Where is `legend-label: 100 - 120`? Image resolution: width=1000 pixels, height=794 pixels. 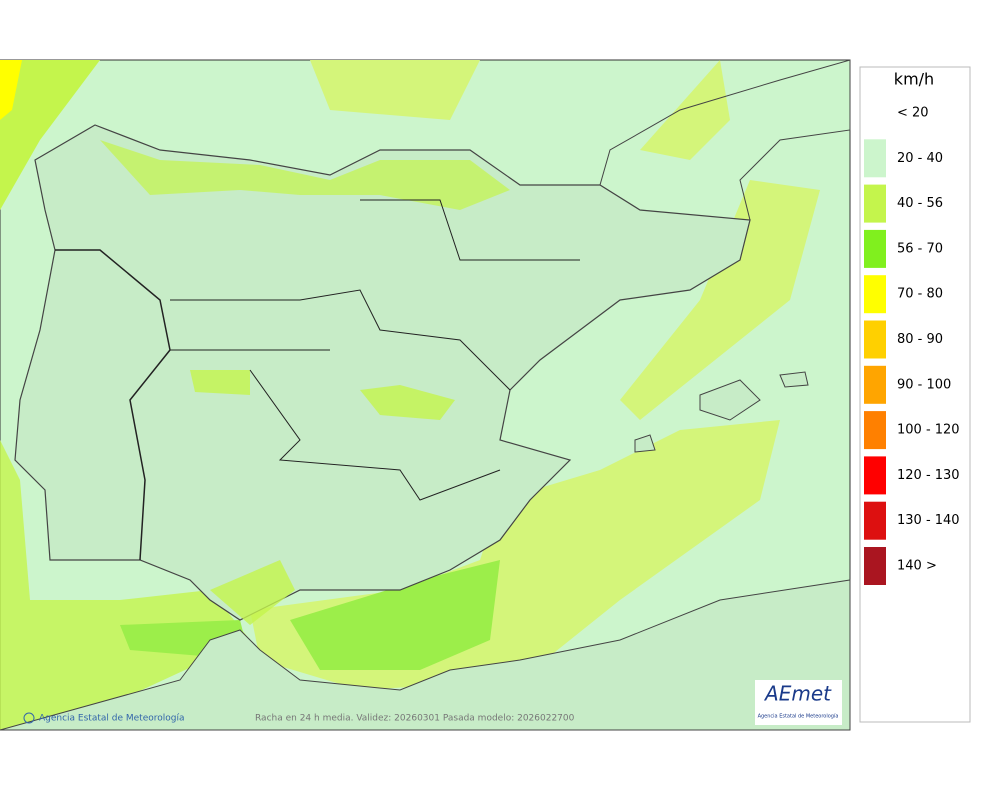 legend-label: 100 - 120 is located at coordinates (928, 430).